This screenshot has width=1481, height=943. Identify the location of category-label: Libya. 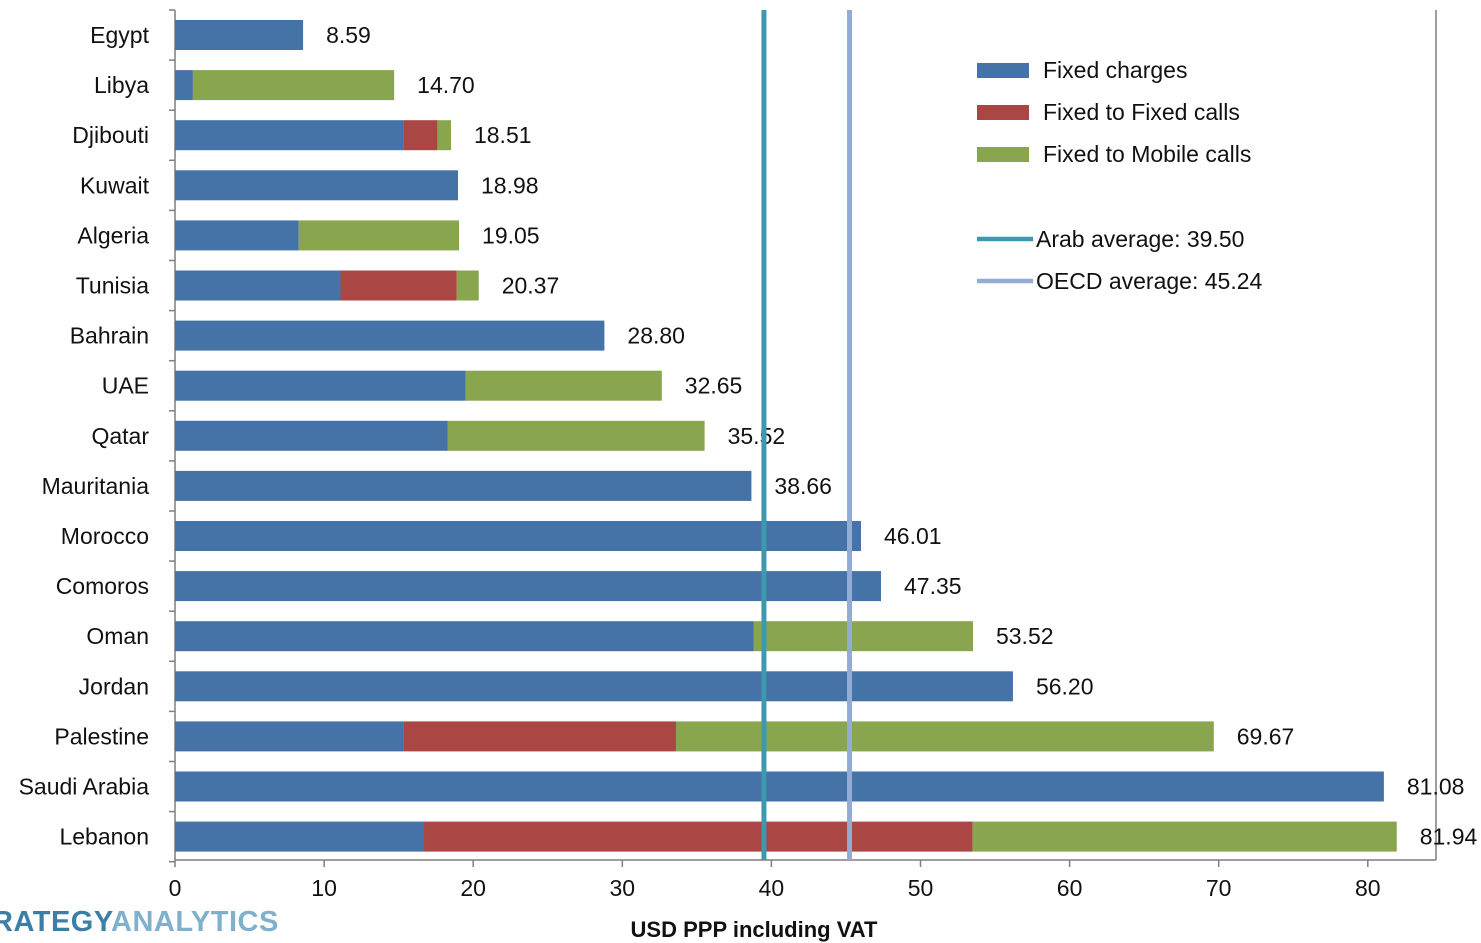
(121, 85).